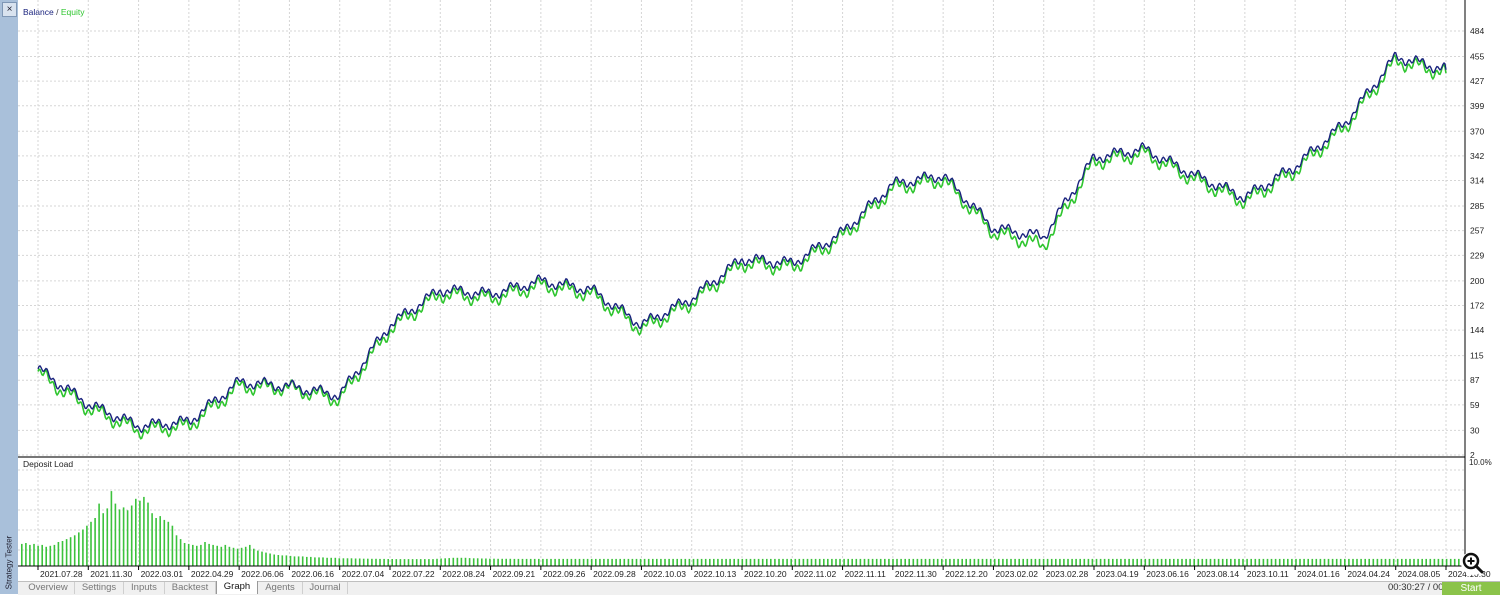 The image size is (1500, 612). What do you see at coordinates (48, 464) in the screenshot?
I see `deposit-load-title: Deposit Load` at bounding box center [48, 464].